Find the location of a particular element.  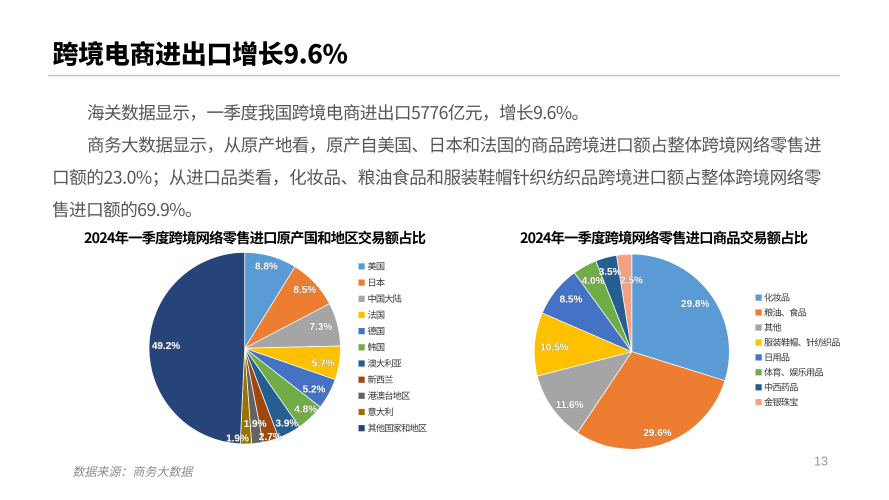

svg-text: 4.0% is located at coordinates (593, 281).